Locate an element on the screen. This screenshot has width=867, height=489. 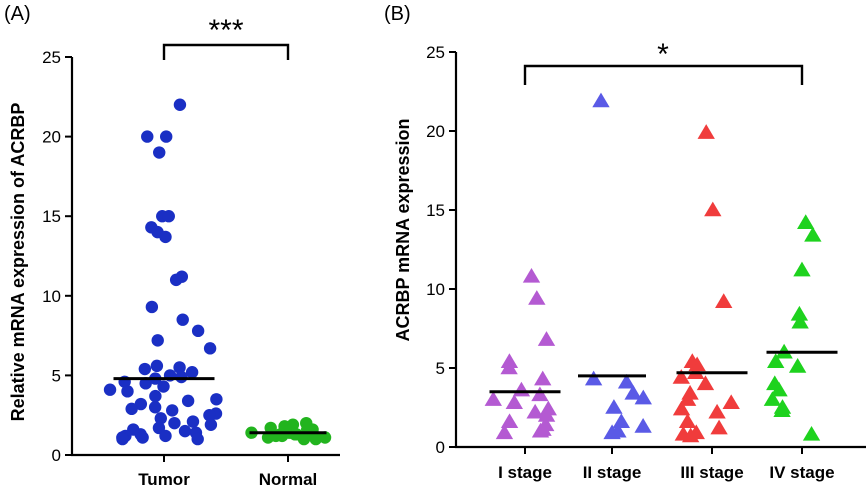
panel-b-categories: I stage II stage III stage IV stage is located at coordinates (666, 464).